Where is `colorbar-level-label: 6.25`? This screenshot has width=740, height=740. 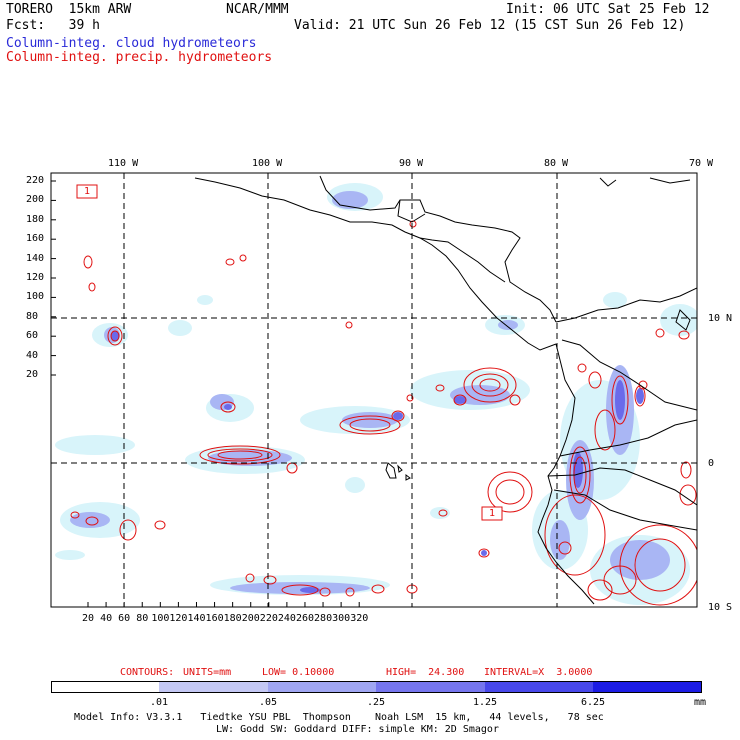
colorbar-level-label: 6.25 is located at coordinates (593, 702).